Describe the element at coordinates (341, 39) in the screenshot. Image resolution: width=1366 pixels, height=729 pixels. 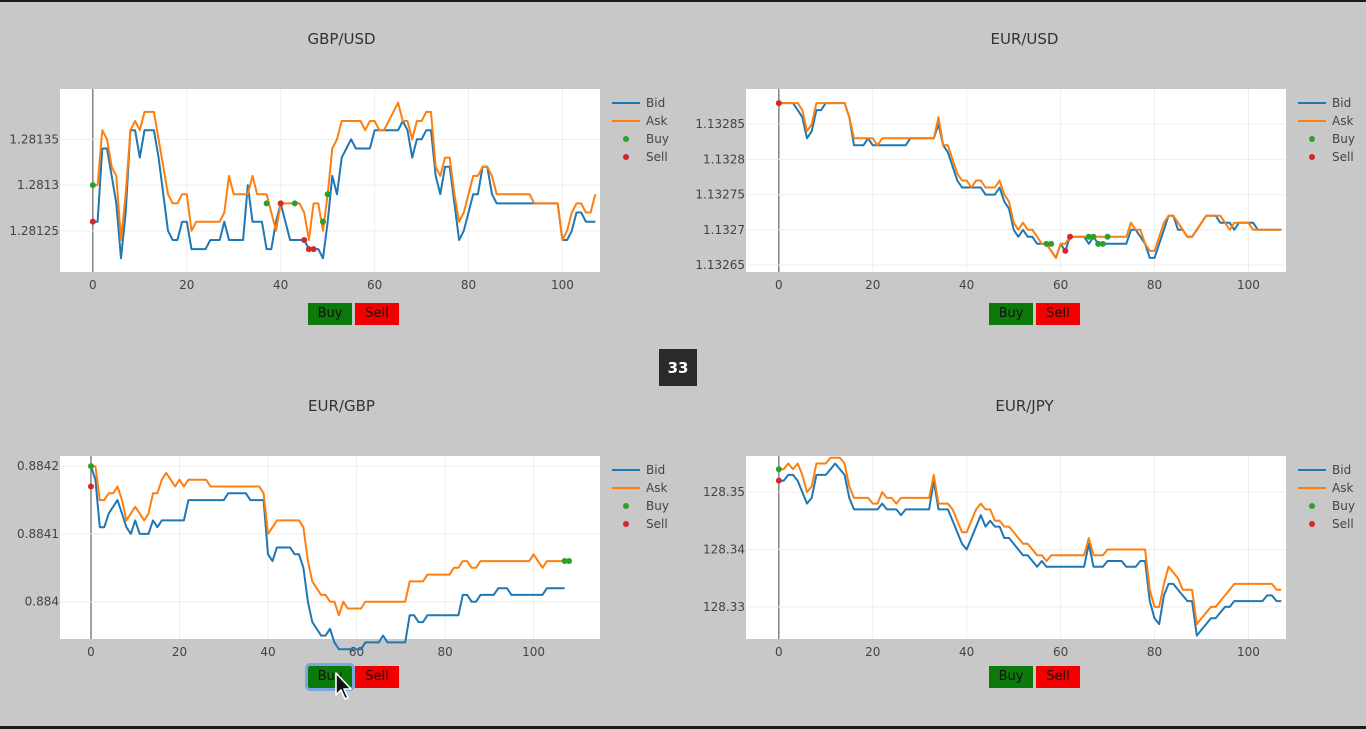
I see `chart-title-gbp-usd: GBP/USD` at that location.